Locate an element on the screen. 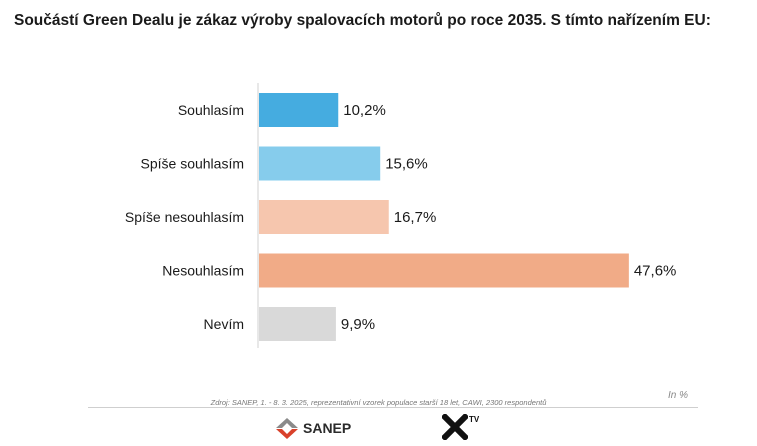  sanep-logo: SANEP is located at coordinates (312, 428).